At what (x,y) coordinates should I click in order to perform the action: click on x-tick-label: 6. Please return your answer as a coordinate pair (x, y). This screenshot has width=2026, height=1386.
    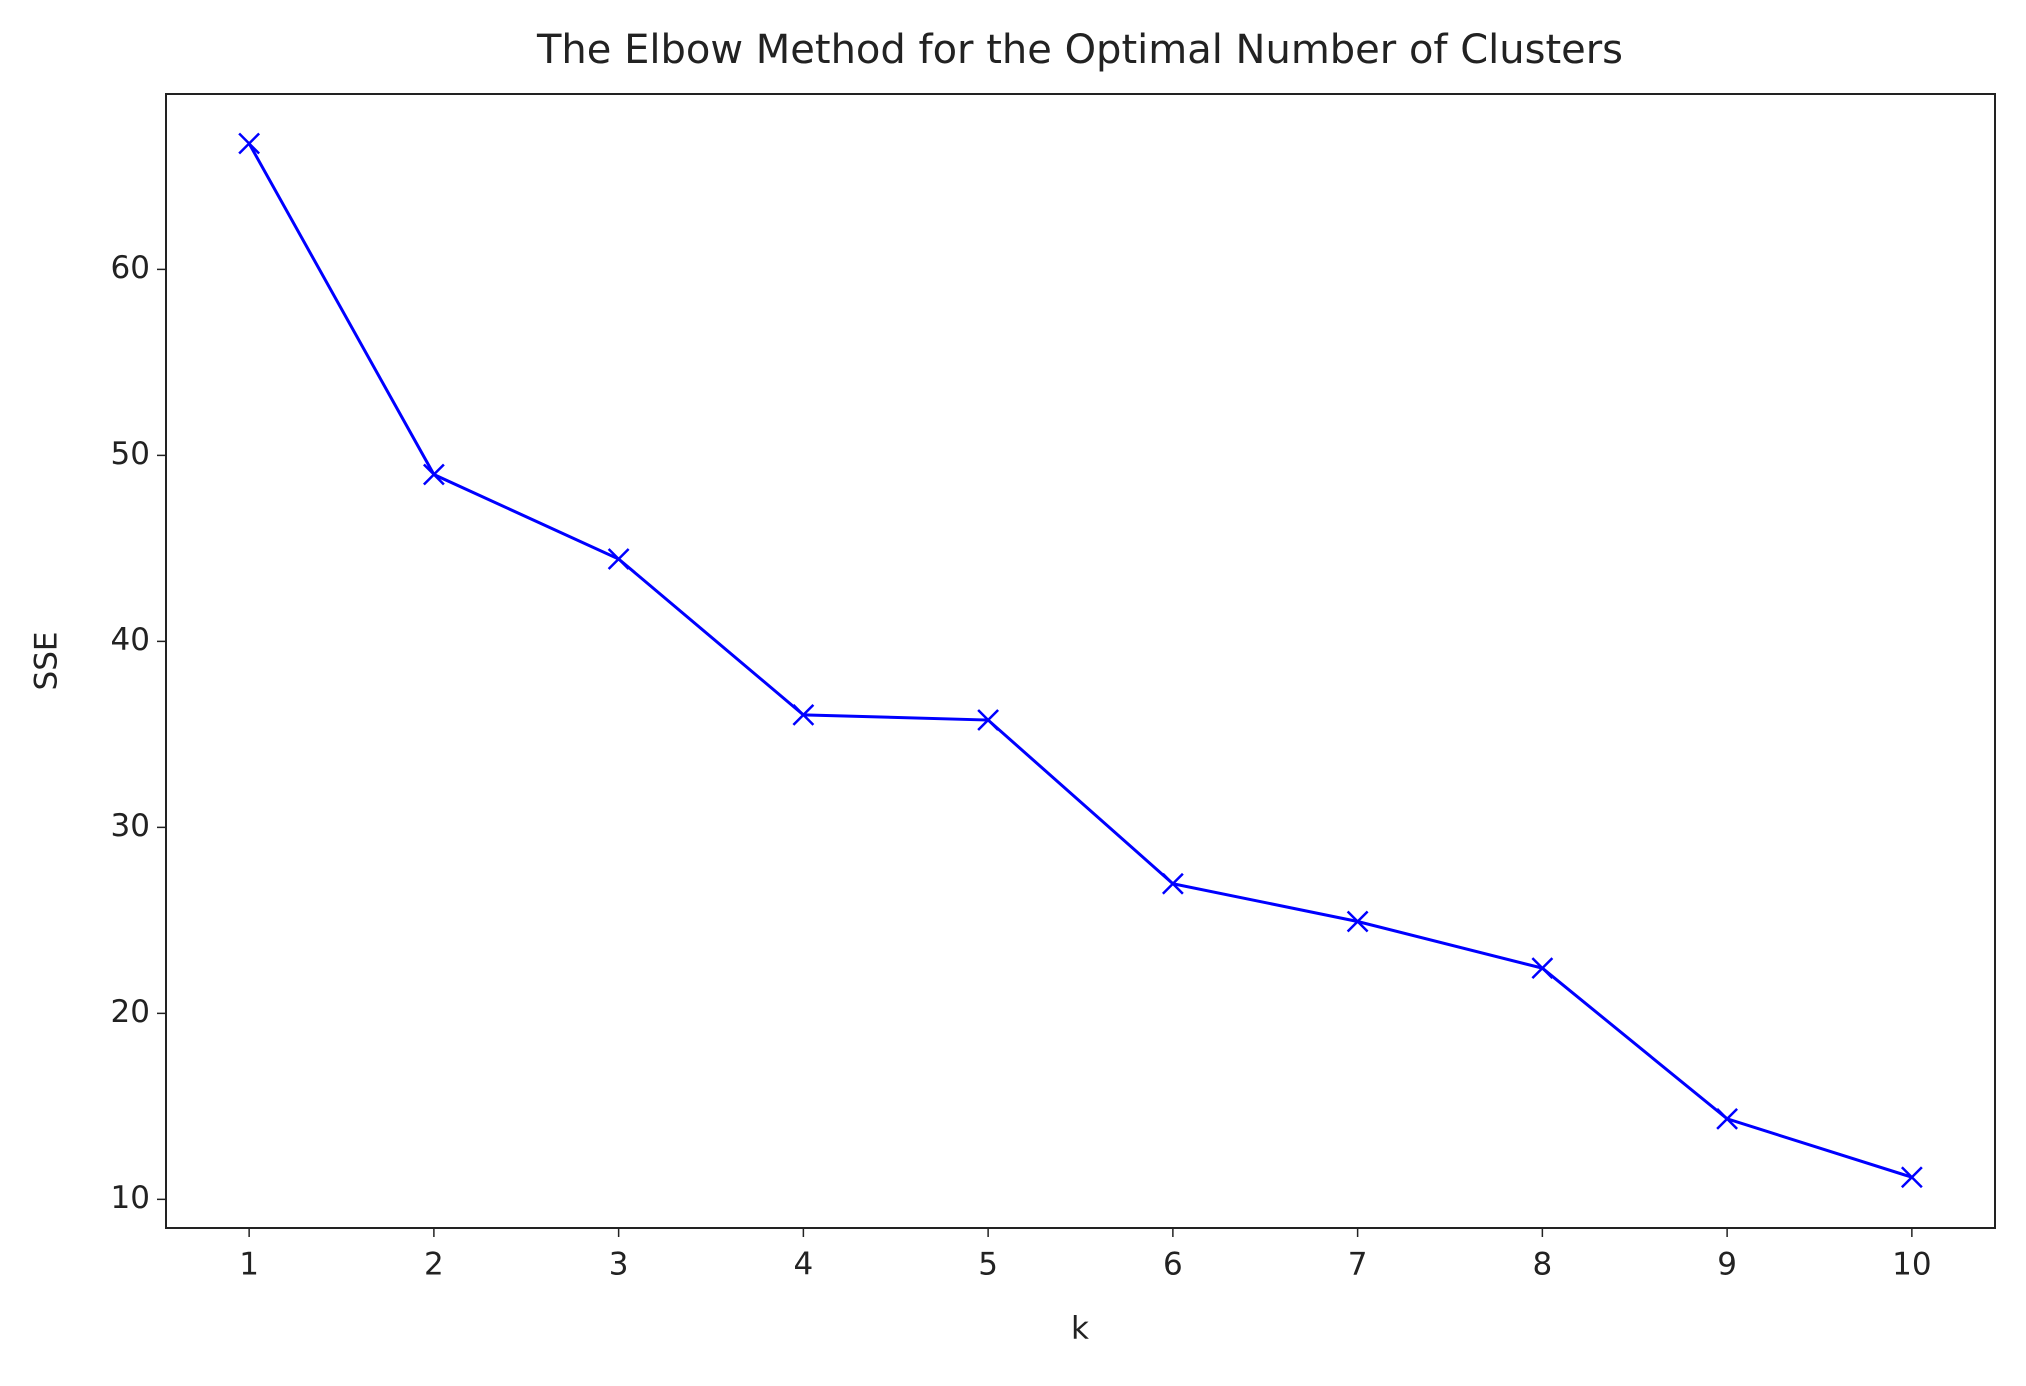
    Looking at the image, I should click on (1173, 1265).